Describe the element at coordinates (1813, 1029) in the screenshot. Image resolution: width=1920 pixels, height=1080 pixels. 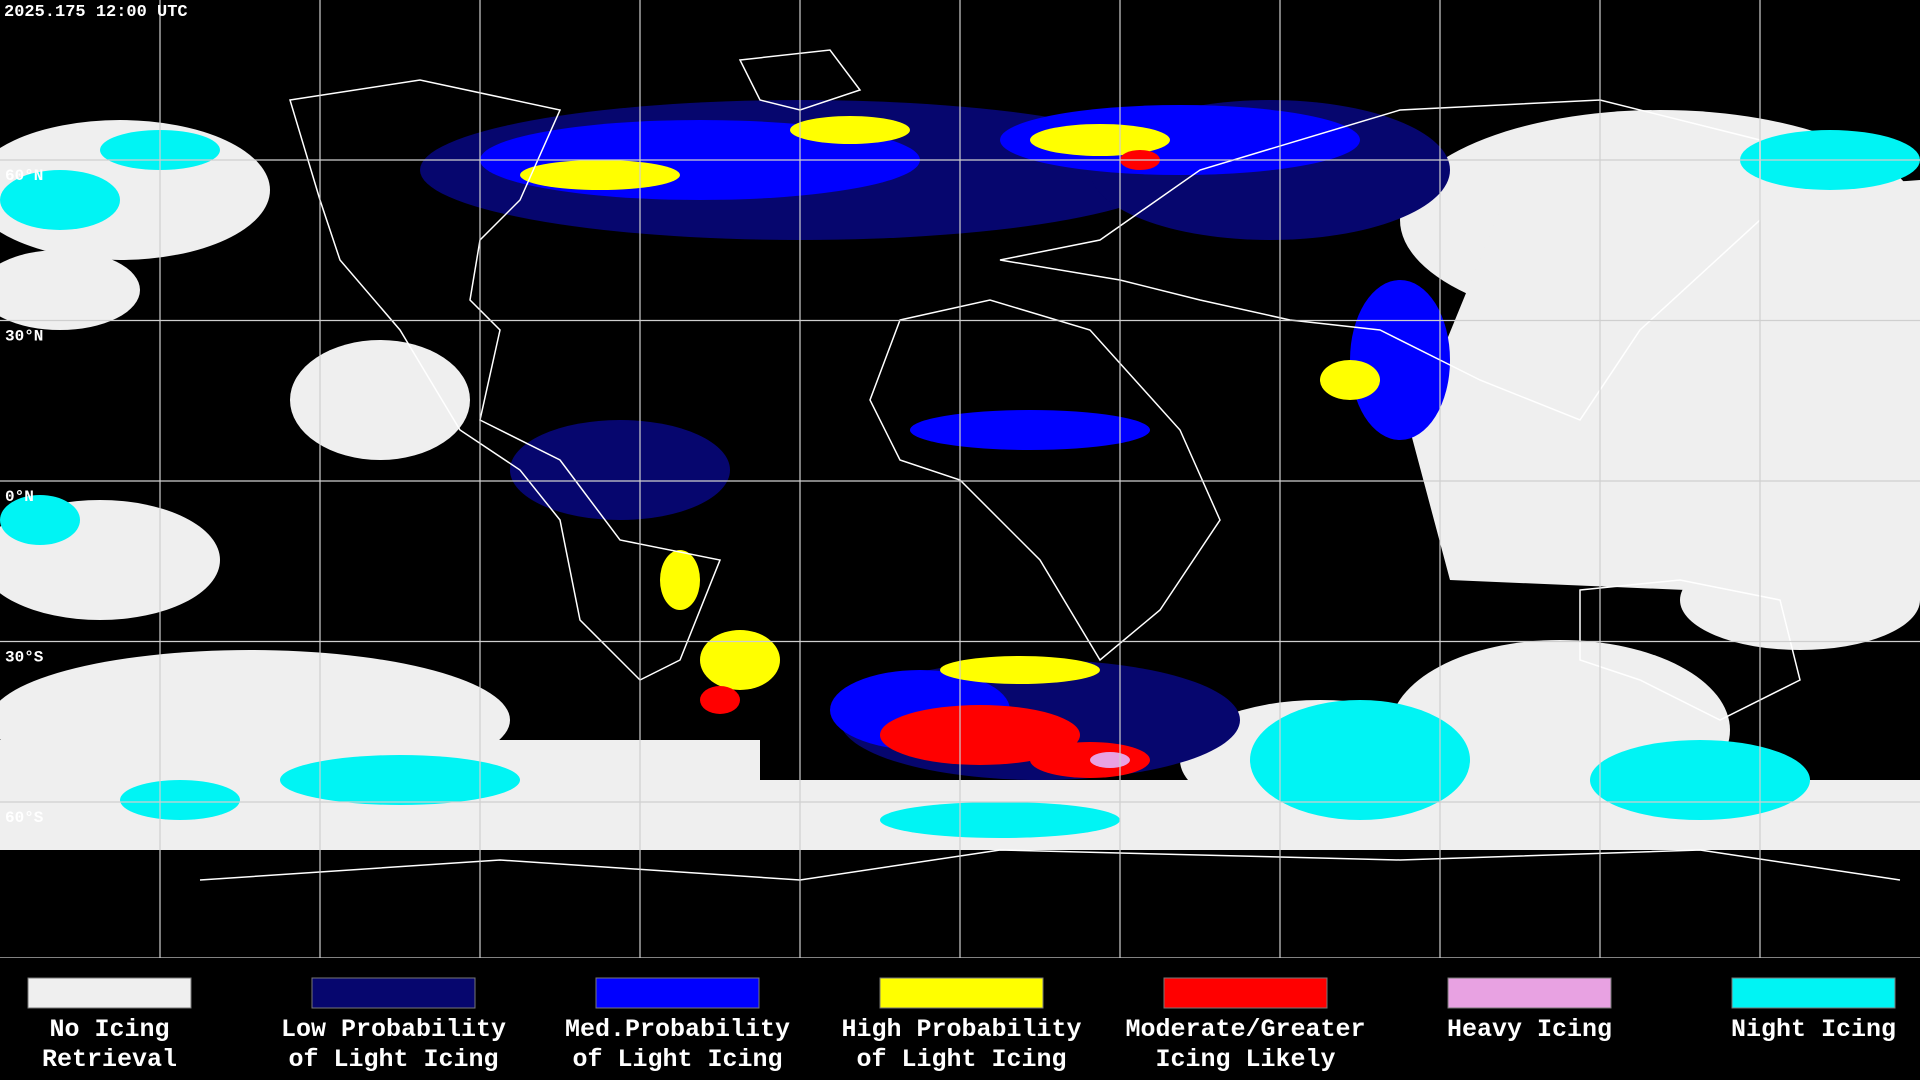
I see `legend-label: Night Icing` at that location.